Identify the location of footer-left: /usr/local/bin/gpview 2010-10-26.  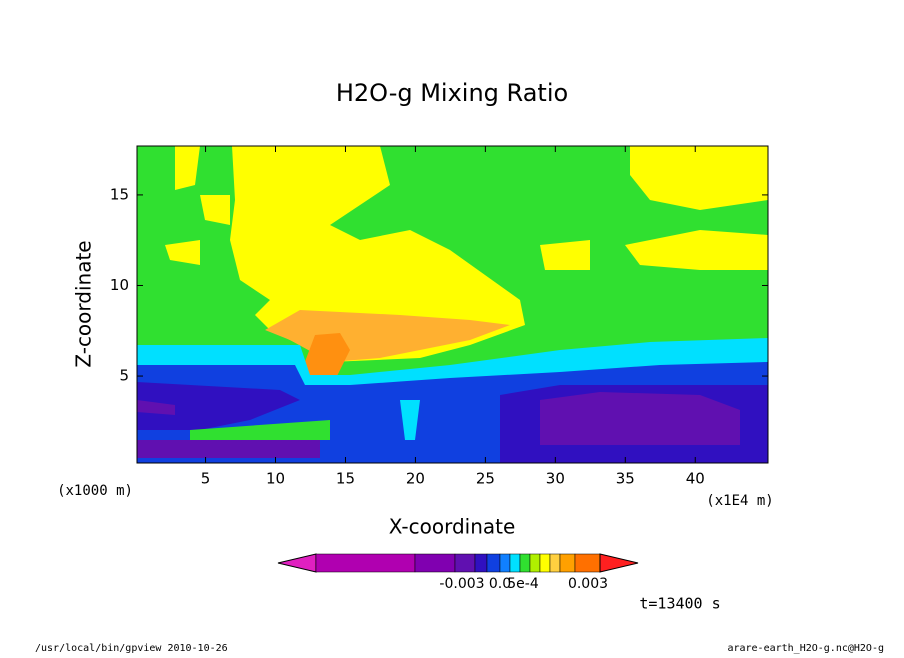
(131, 648).